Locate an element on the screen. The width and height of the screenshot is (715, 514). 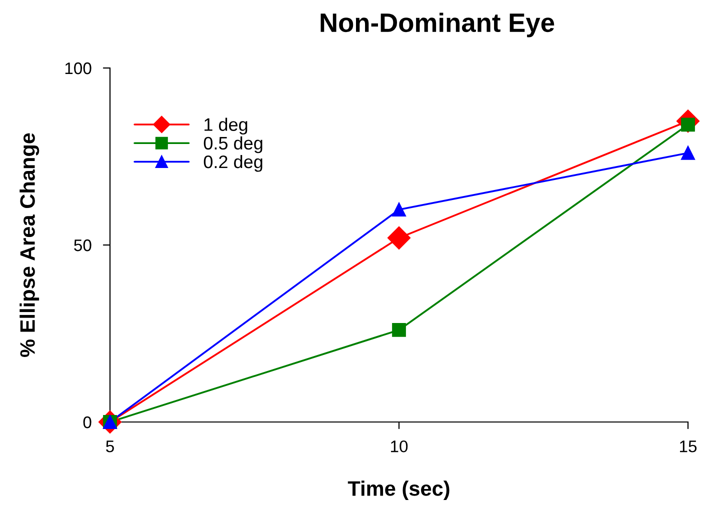
y-axis-title: % Ellipse Area Change is located at coordinates (30, 245).